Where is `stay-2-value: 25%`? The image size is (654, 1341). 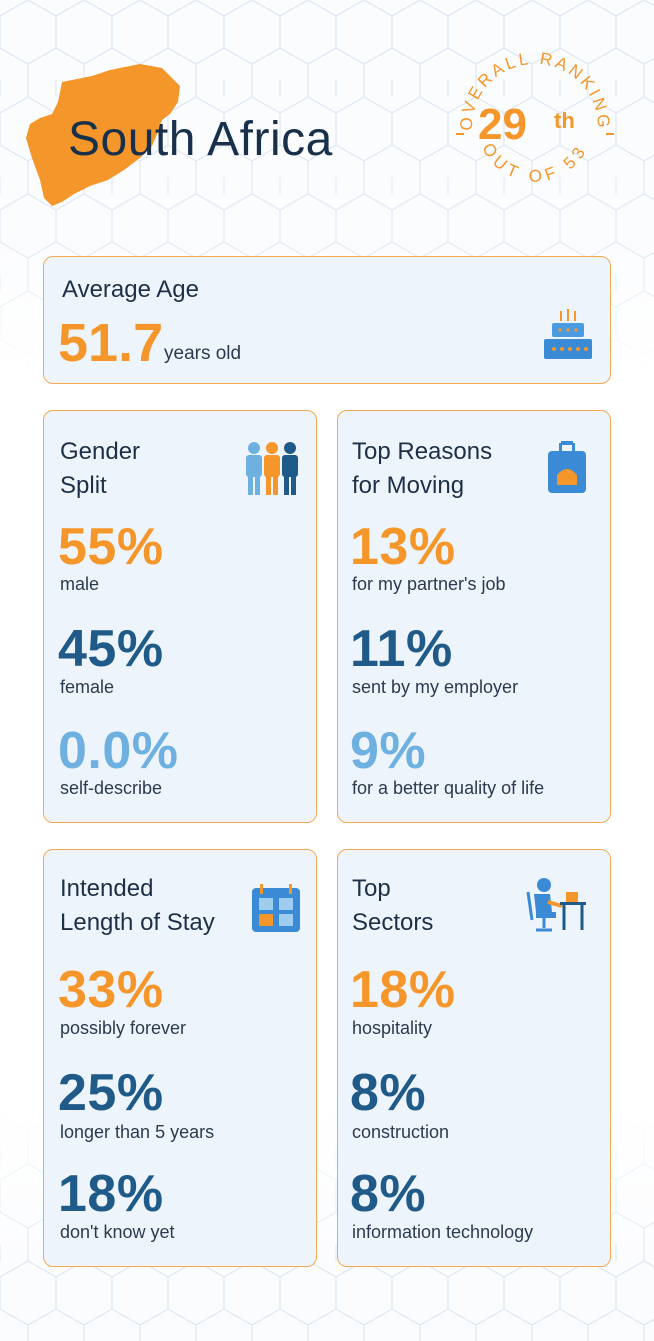 stay-2-value: 25% is located at coordinates (111, 1093).